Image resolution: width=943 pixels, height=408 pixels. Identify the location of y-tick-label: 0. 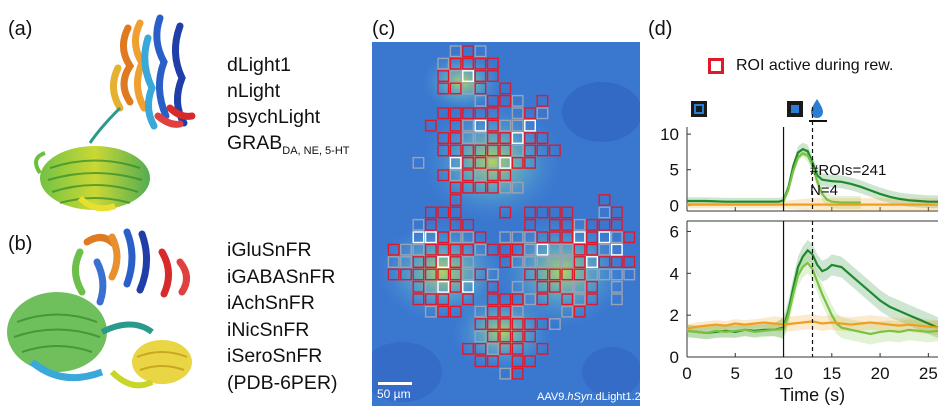
(674, 205).